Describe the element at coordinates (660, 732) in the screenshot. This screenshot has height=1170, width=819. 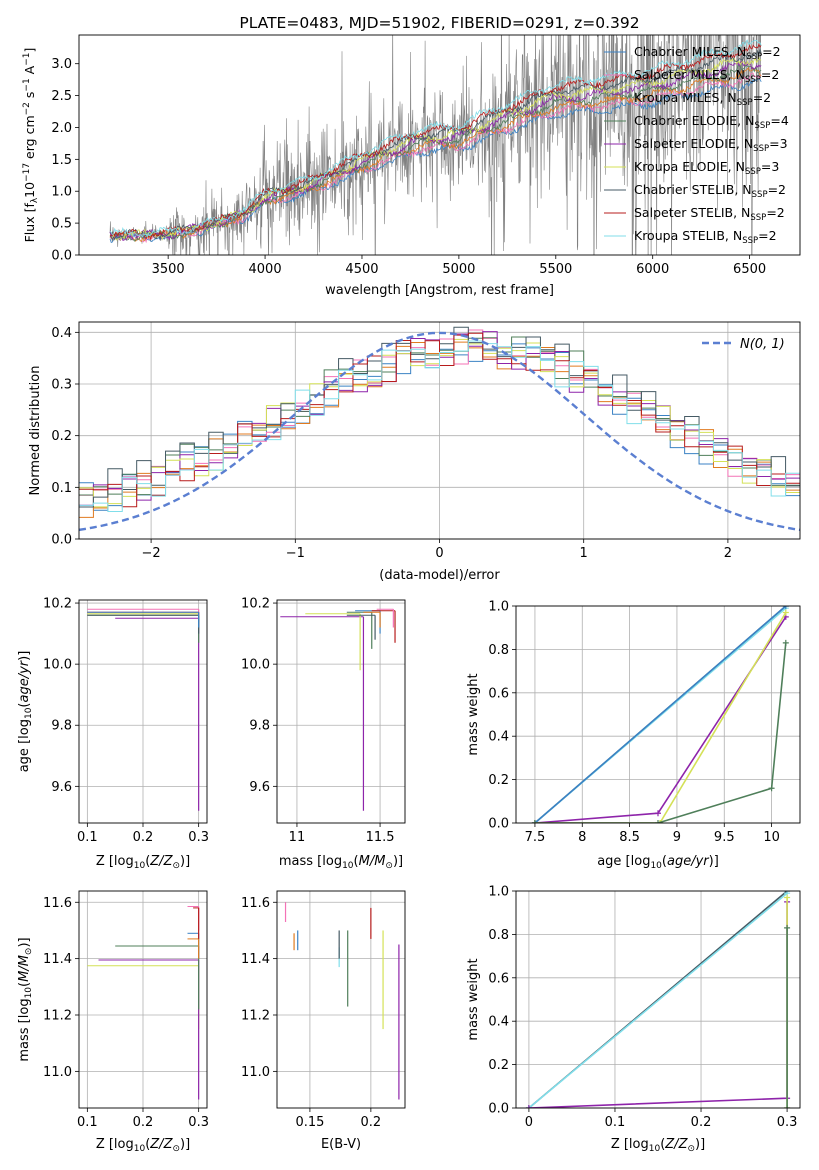
I see `series-line-chabrier-elodie` at that location.